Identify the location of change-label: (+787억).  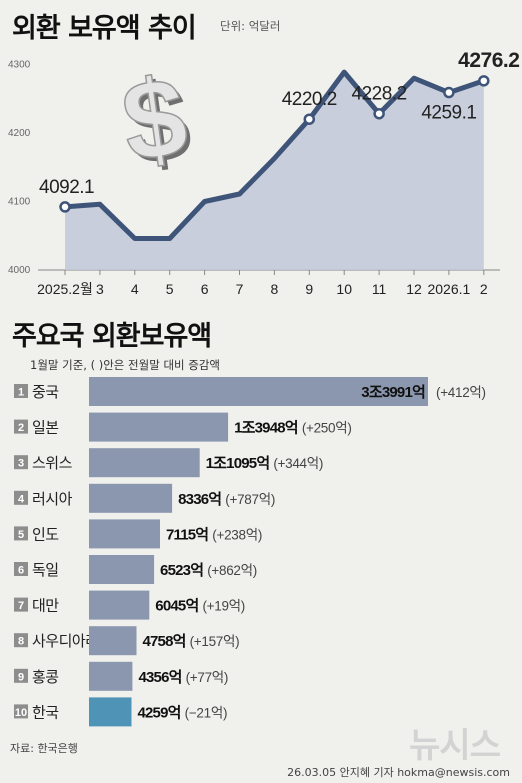
(250, 499).